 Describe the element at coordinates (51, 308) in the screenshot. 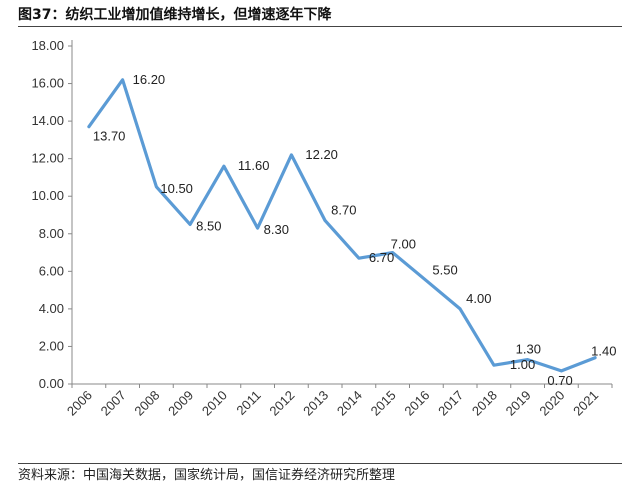

I see `y-tick-label: 4.00` at that location.